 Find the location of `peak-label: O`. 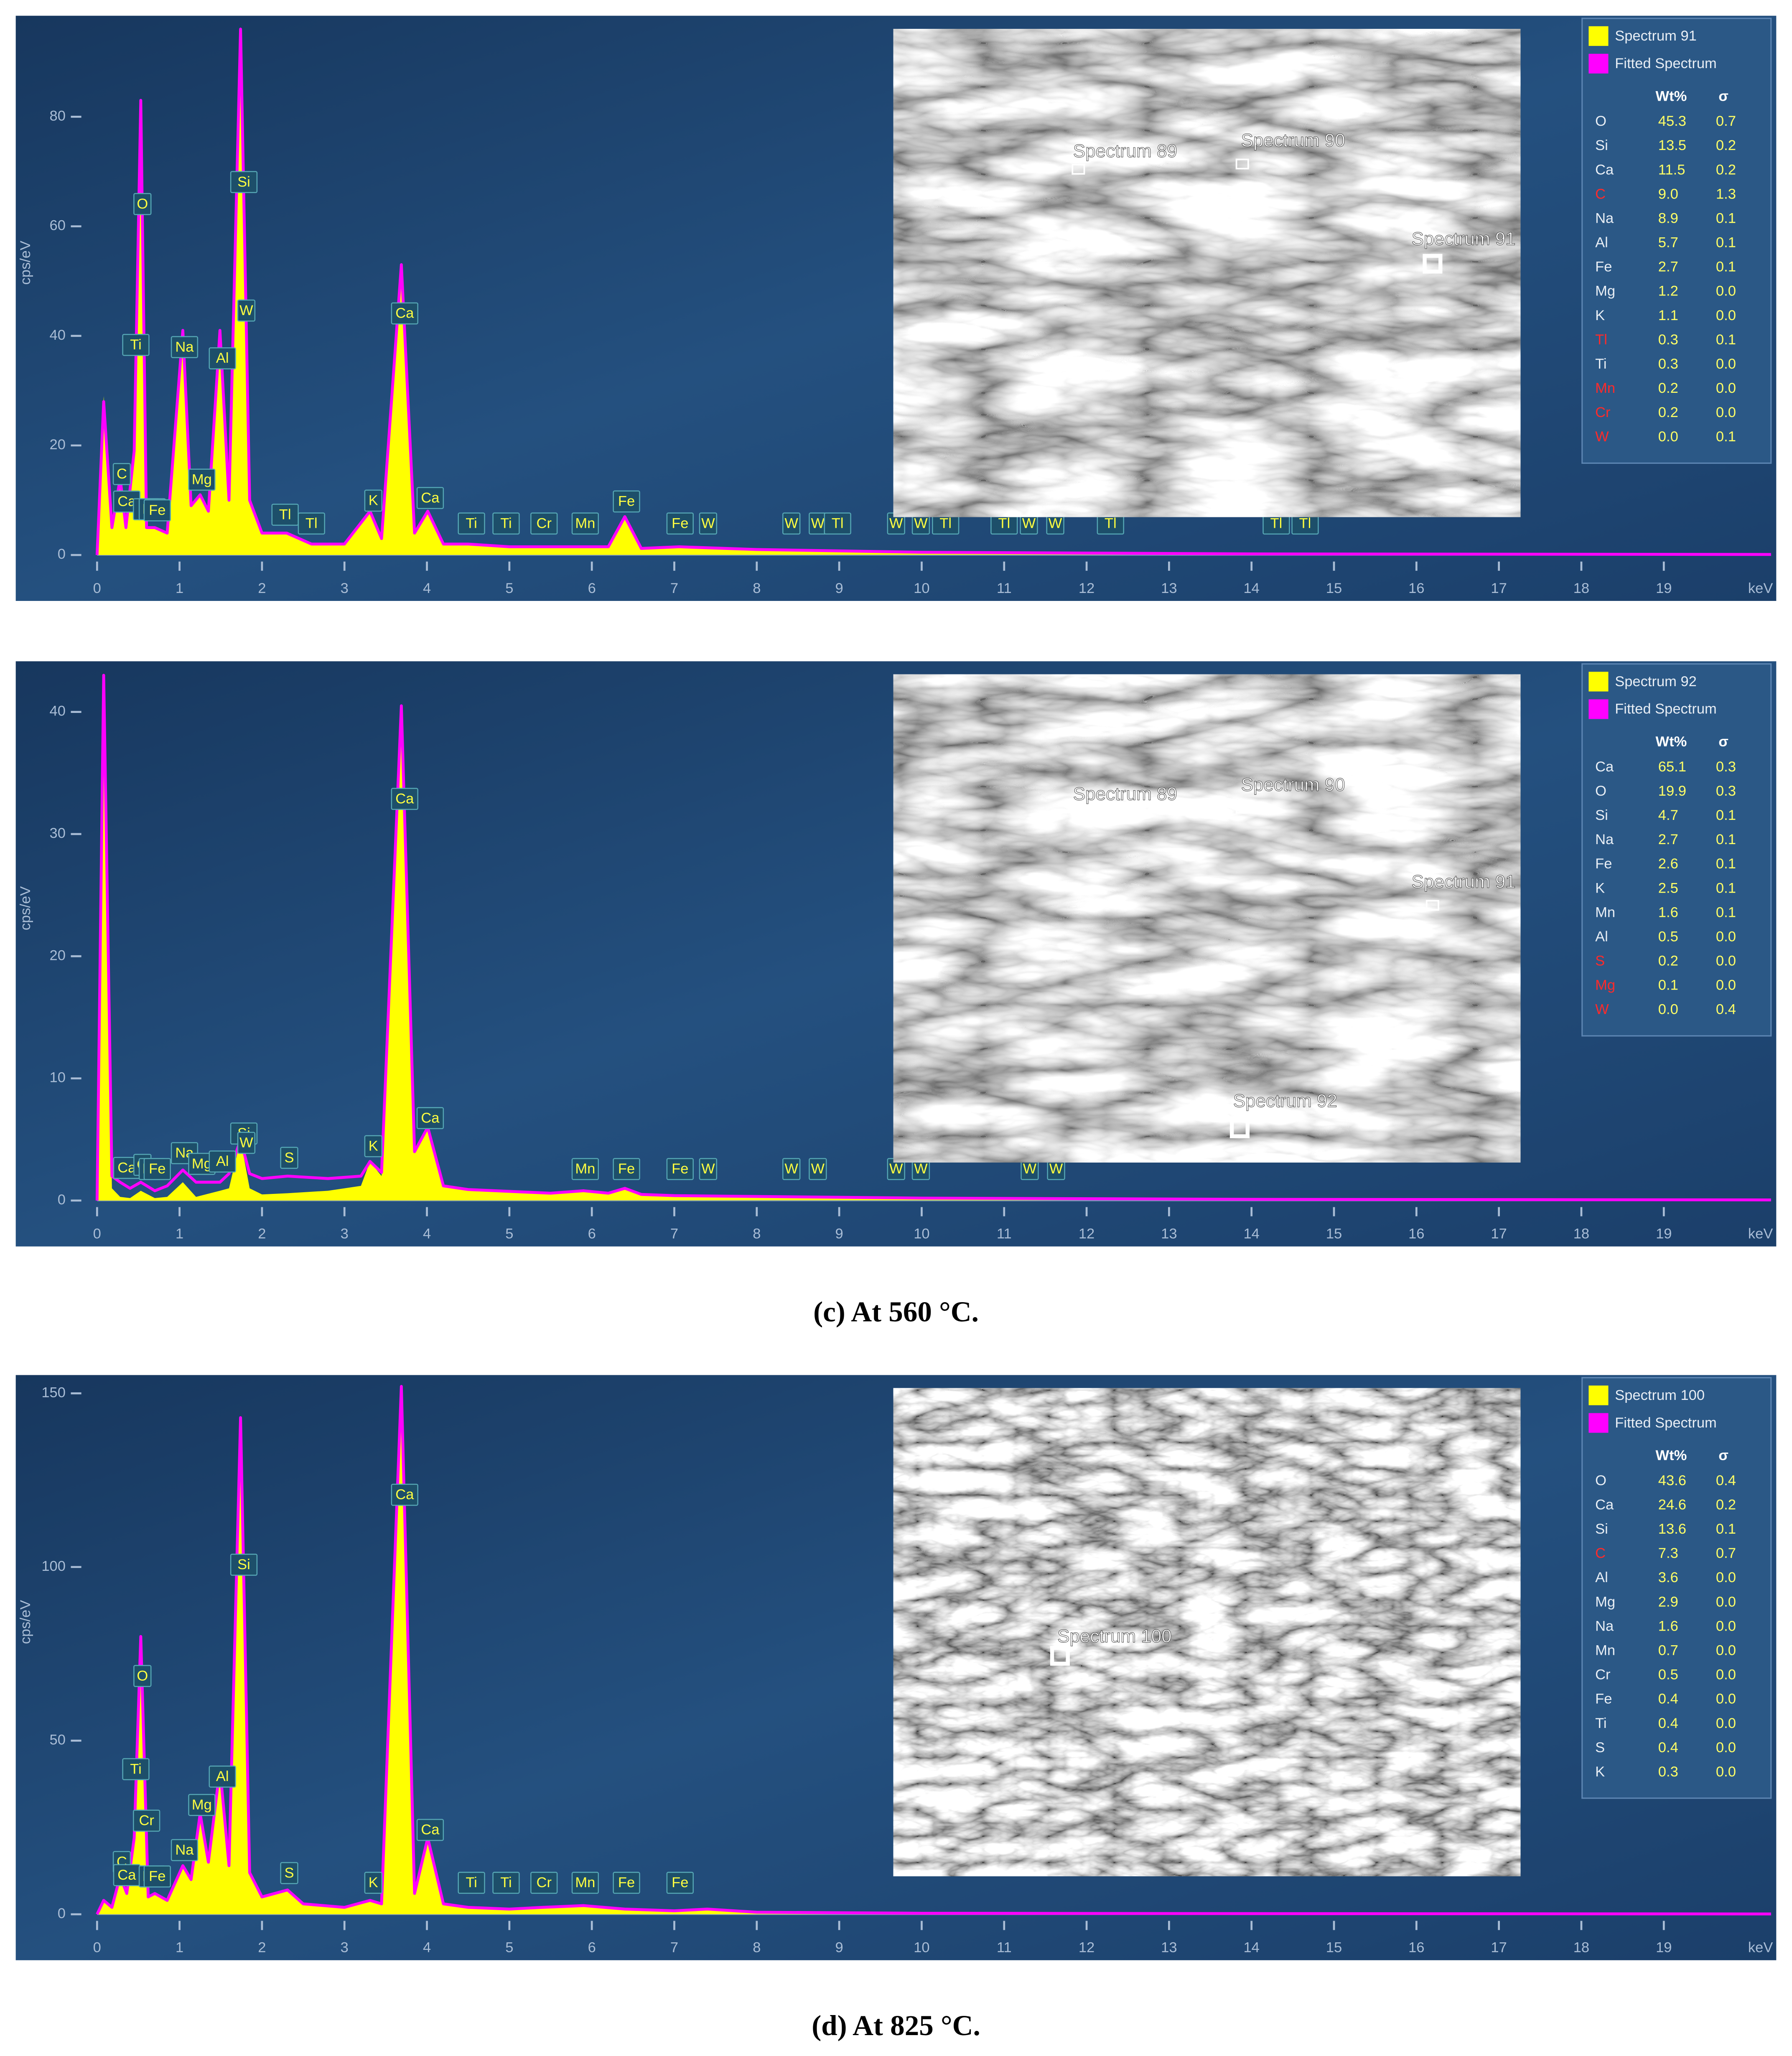

peak-label: O is located at coordinates (142, 1676).